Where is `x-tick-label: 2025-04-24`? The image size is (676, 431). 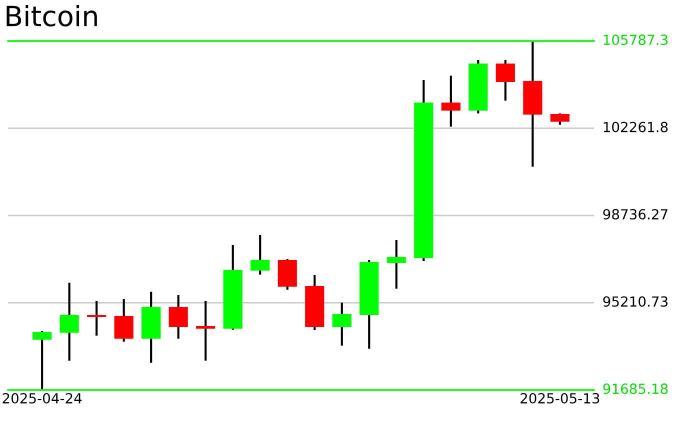 x-tick-label: 2025-04-24 is located at coordinates (42, 398).